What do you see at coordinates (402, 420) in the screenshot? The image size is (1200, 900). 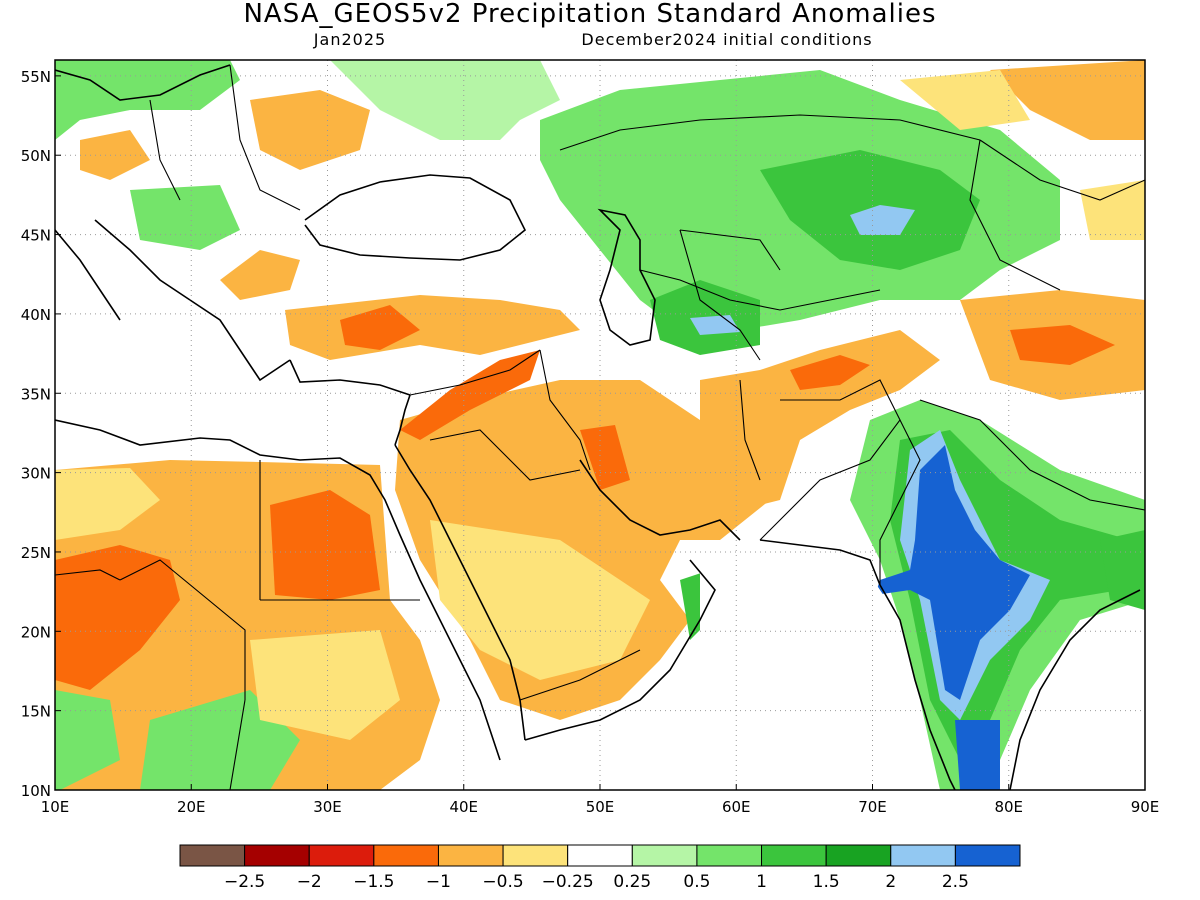 I see `coastline-levant` at bounding box center [402, 420].